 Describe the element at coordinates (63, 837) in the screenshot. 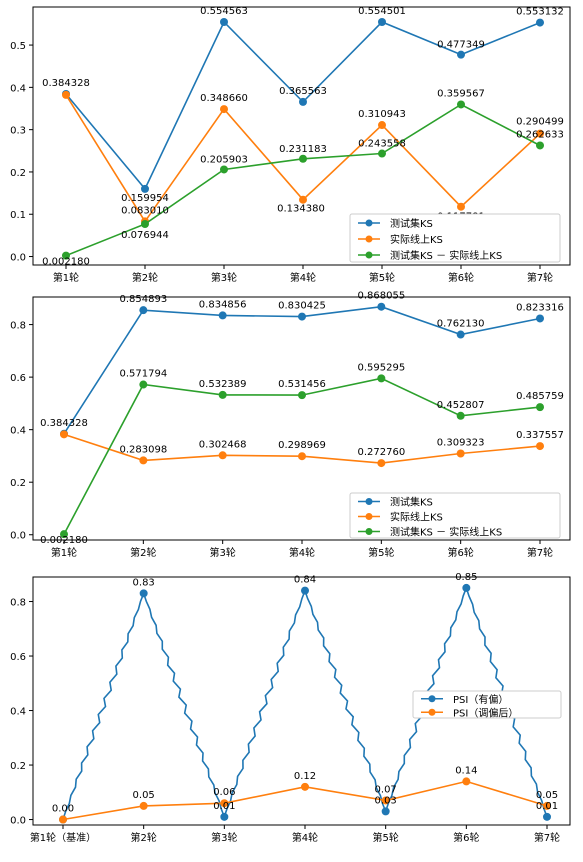

I see `x-tick-label: 第1轮（基准）` at that location.